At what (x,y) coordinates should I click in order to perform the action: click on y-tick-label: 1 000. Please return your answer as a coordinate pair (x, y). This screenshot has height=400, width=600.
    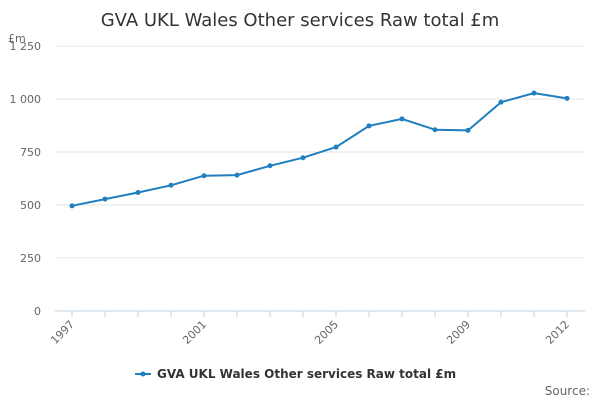
    Looking at the image, I should click on (26, 99).